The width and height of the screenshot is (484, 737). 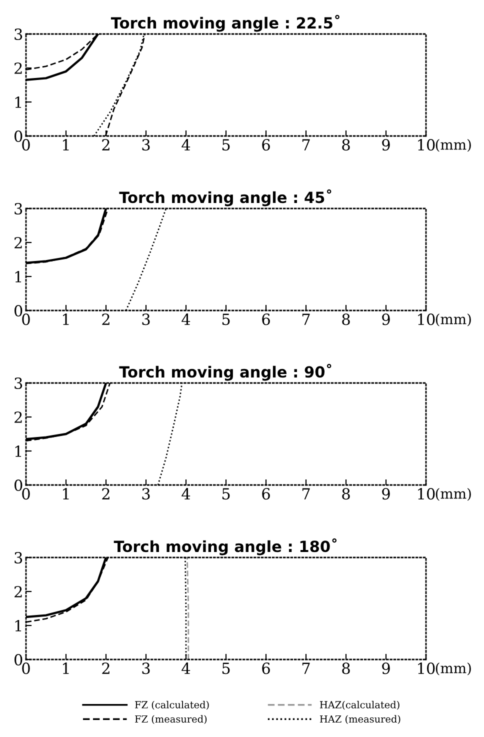 What do you see at coordinates (360, 705) in the screenshot?
I see `legend-label: HAZ(calculated)` at bounding box center [360, 705].